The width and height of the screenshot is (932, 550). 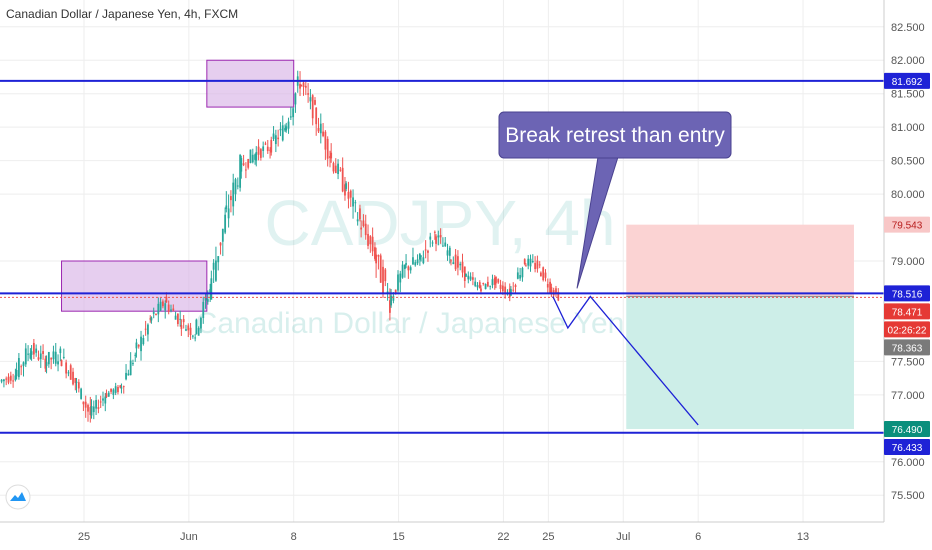 What do you see at coordinates (178, 185) in the screenshot?
I see `zones-layer` at bounding box center [178, 185].